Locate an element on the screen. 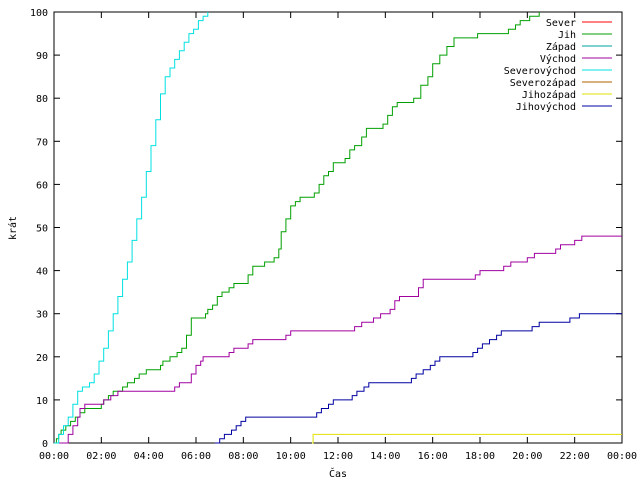 This screenshot has height=480, width=640. x-tick-label: 18:00 is located at coordinates (480, 456).